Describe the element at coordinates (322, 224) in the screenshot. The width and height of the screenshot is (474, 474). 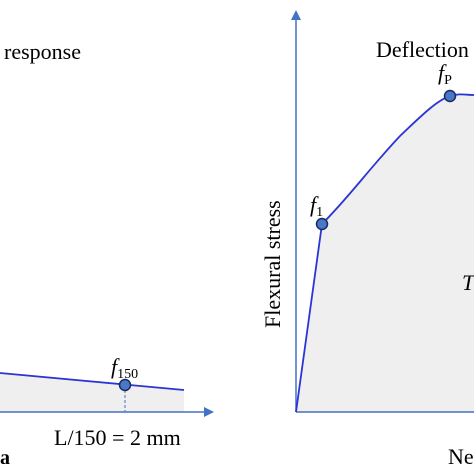
I see `f1-point-marker` at that location.